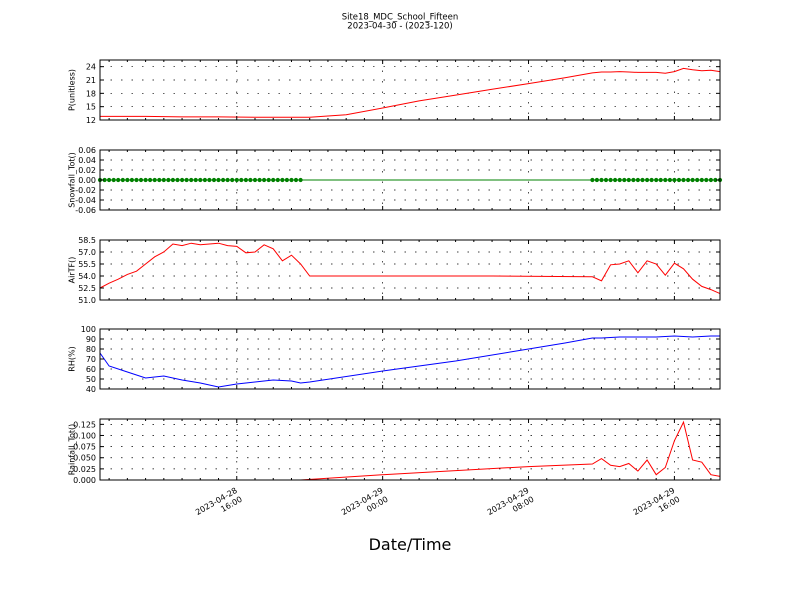 The height and width of the screenshot is (600, 800). What do you see at coordinates (84, 435) in the screenshot?
I see `y-tick-label: 0.100` at bounding box center [84, 435].